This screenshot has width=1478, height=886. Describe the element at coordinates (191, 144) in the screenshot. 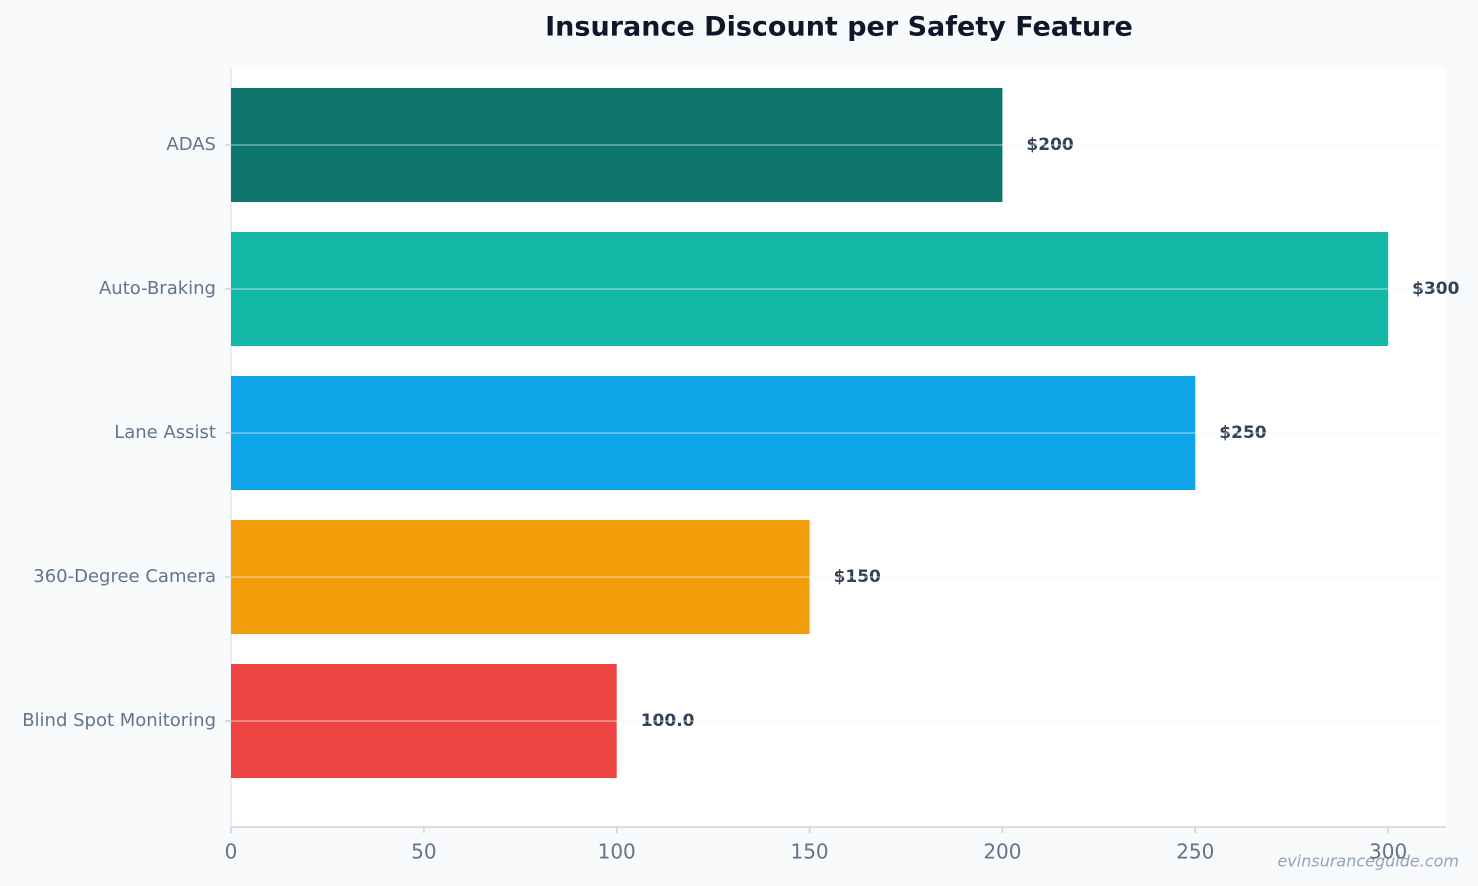

I see `y-tick-label: ADAS` at that location.